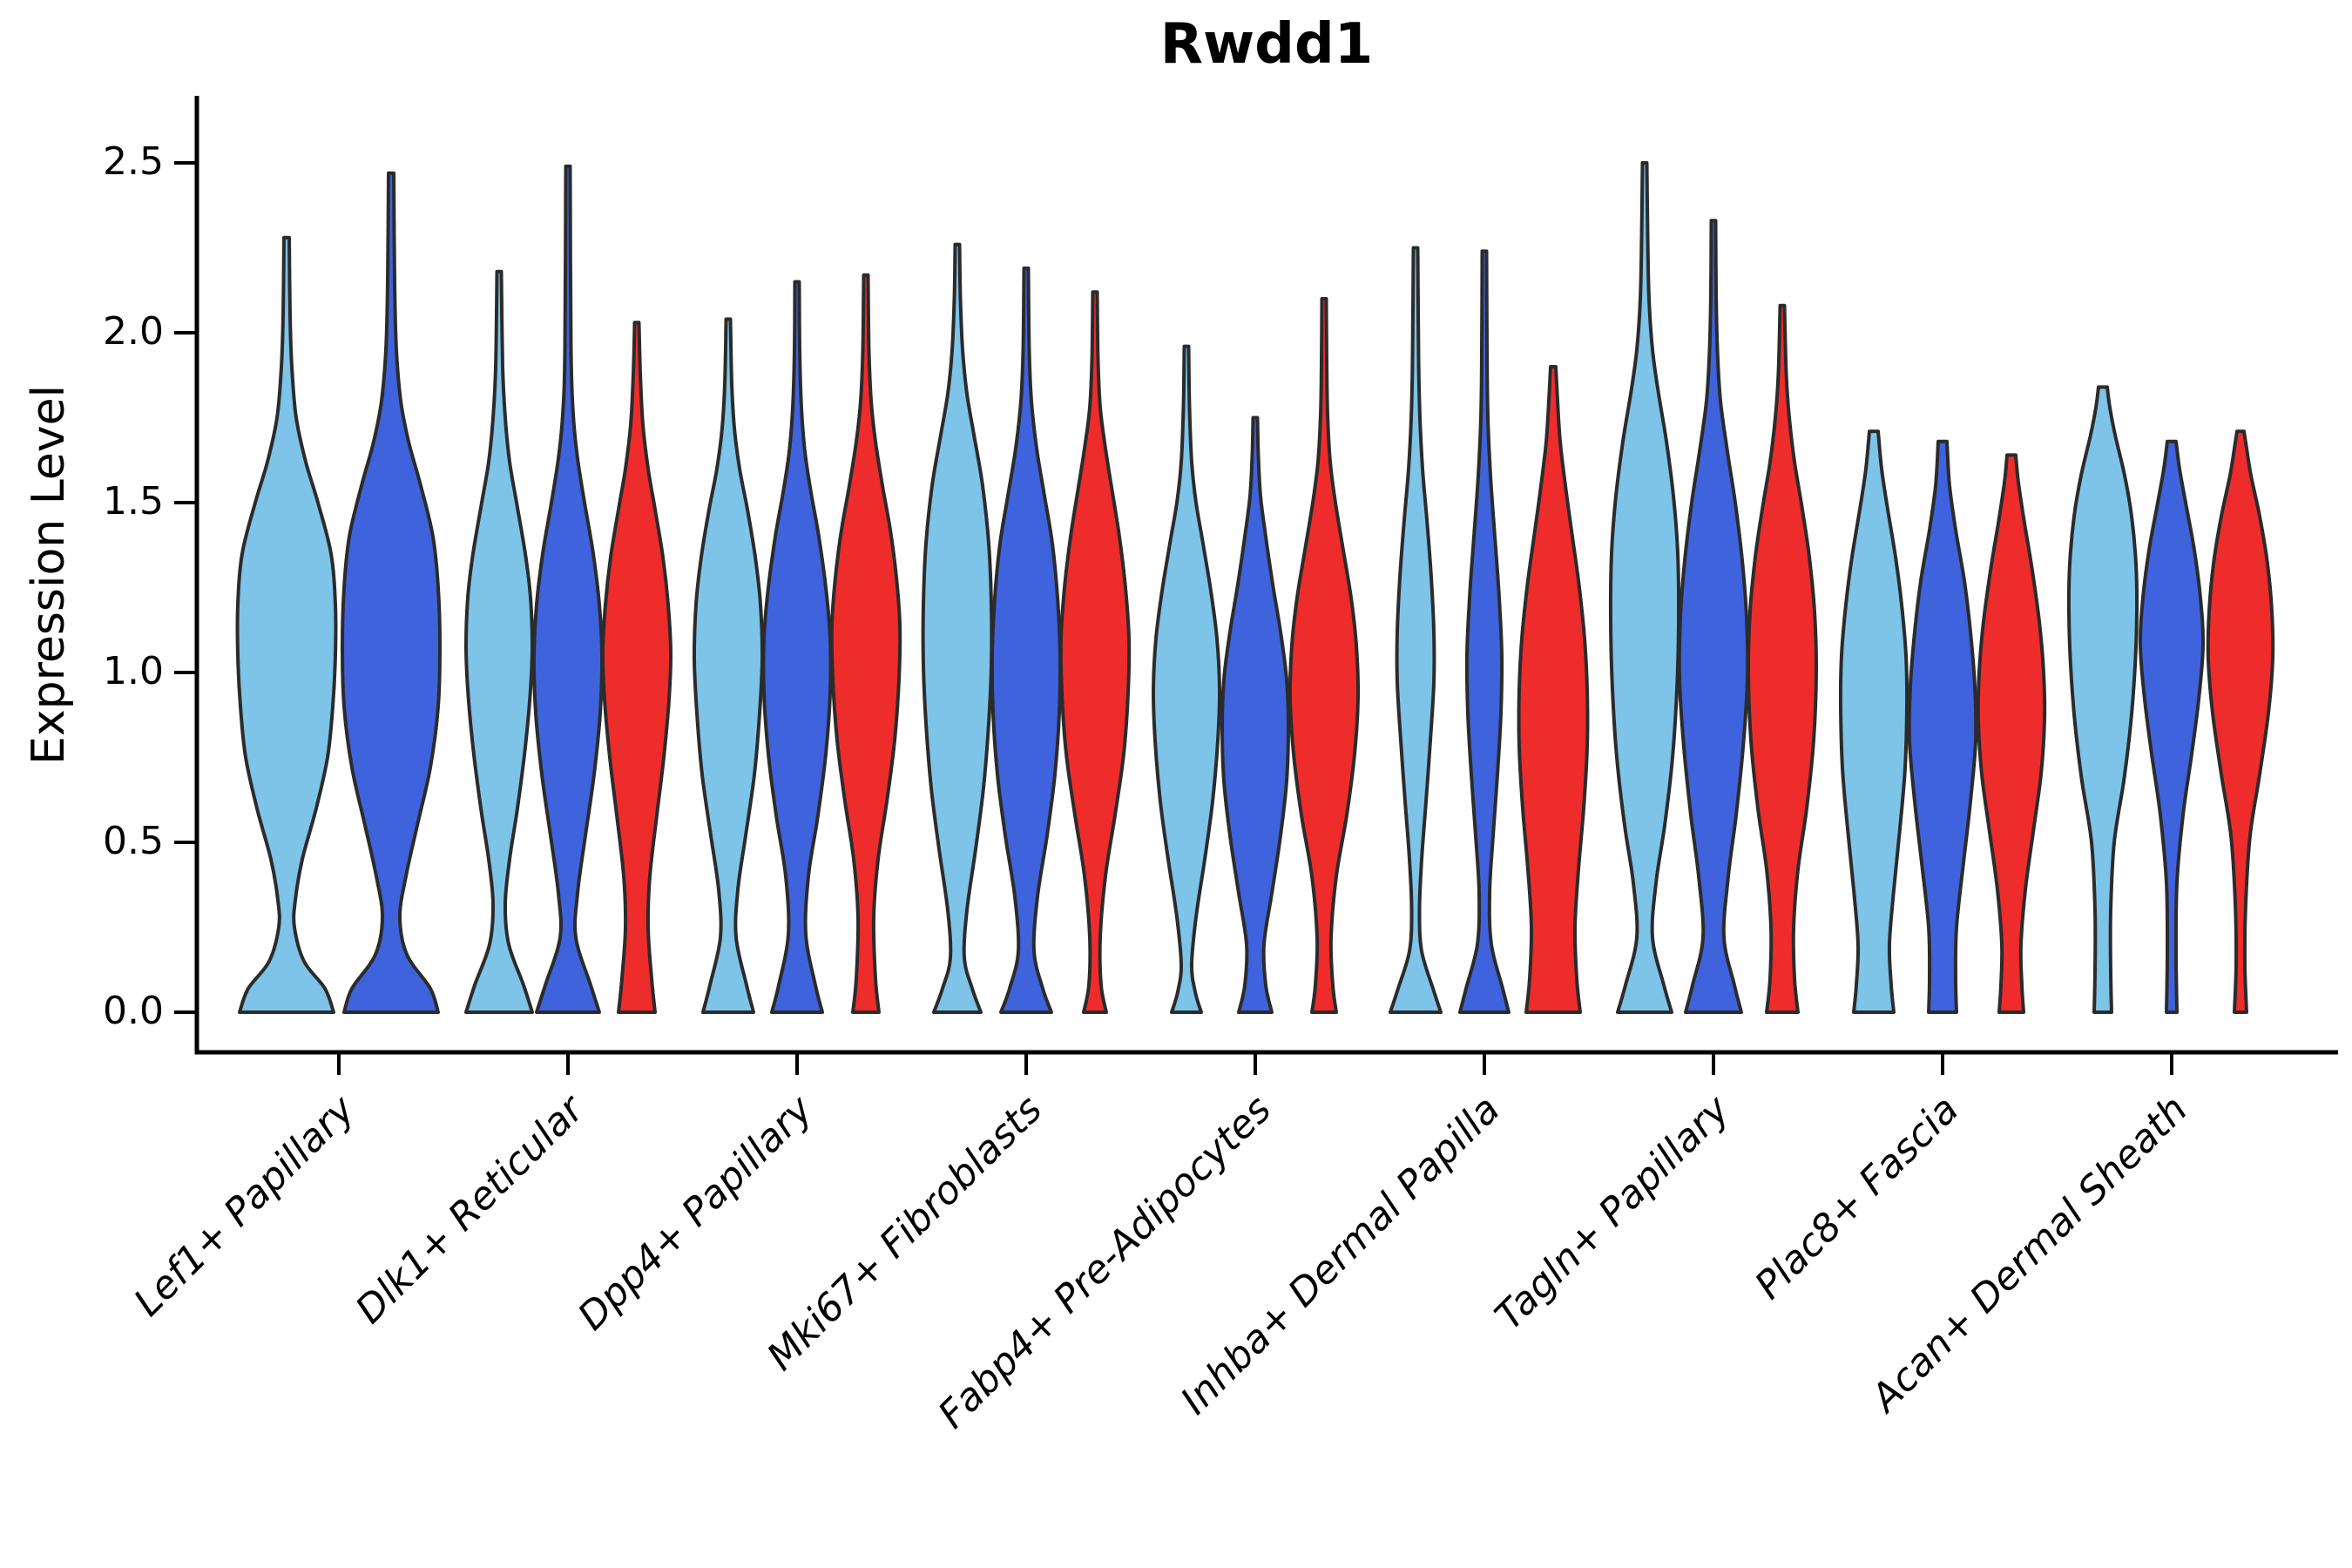  I want to click on violin-series1-cat3, so click(957, 628).